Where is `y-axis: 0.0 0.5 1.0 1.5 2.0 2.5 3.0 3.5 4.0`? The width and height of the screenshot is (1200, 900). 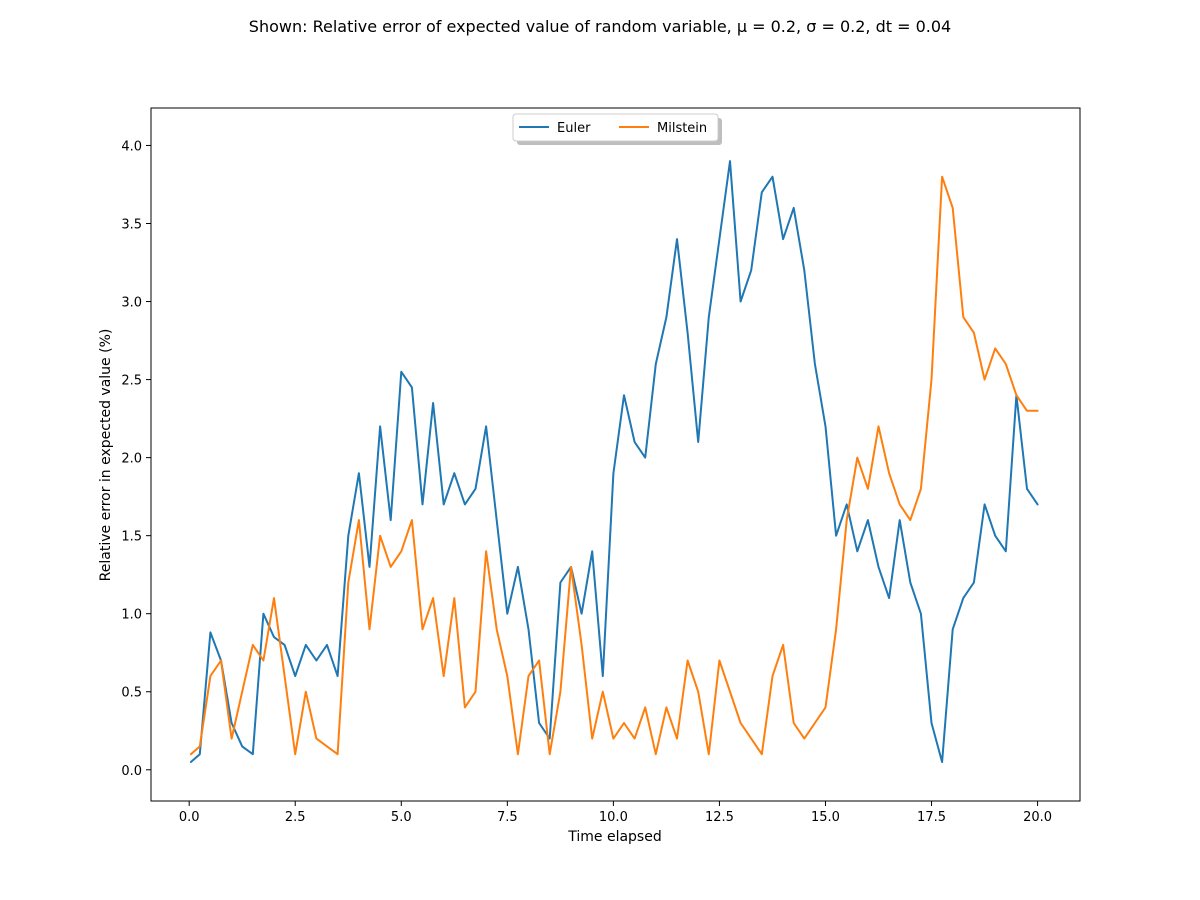
y-axis: 0.0 0.5 1.0 1.5 2.0 2.5 3.0 3.5 4.0 is located at coordinates (136, 459).